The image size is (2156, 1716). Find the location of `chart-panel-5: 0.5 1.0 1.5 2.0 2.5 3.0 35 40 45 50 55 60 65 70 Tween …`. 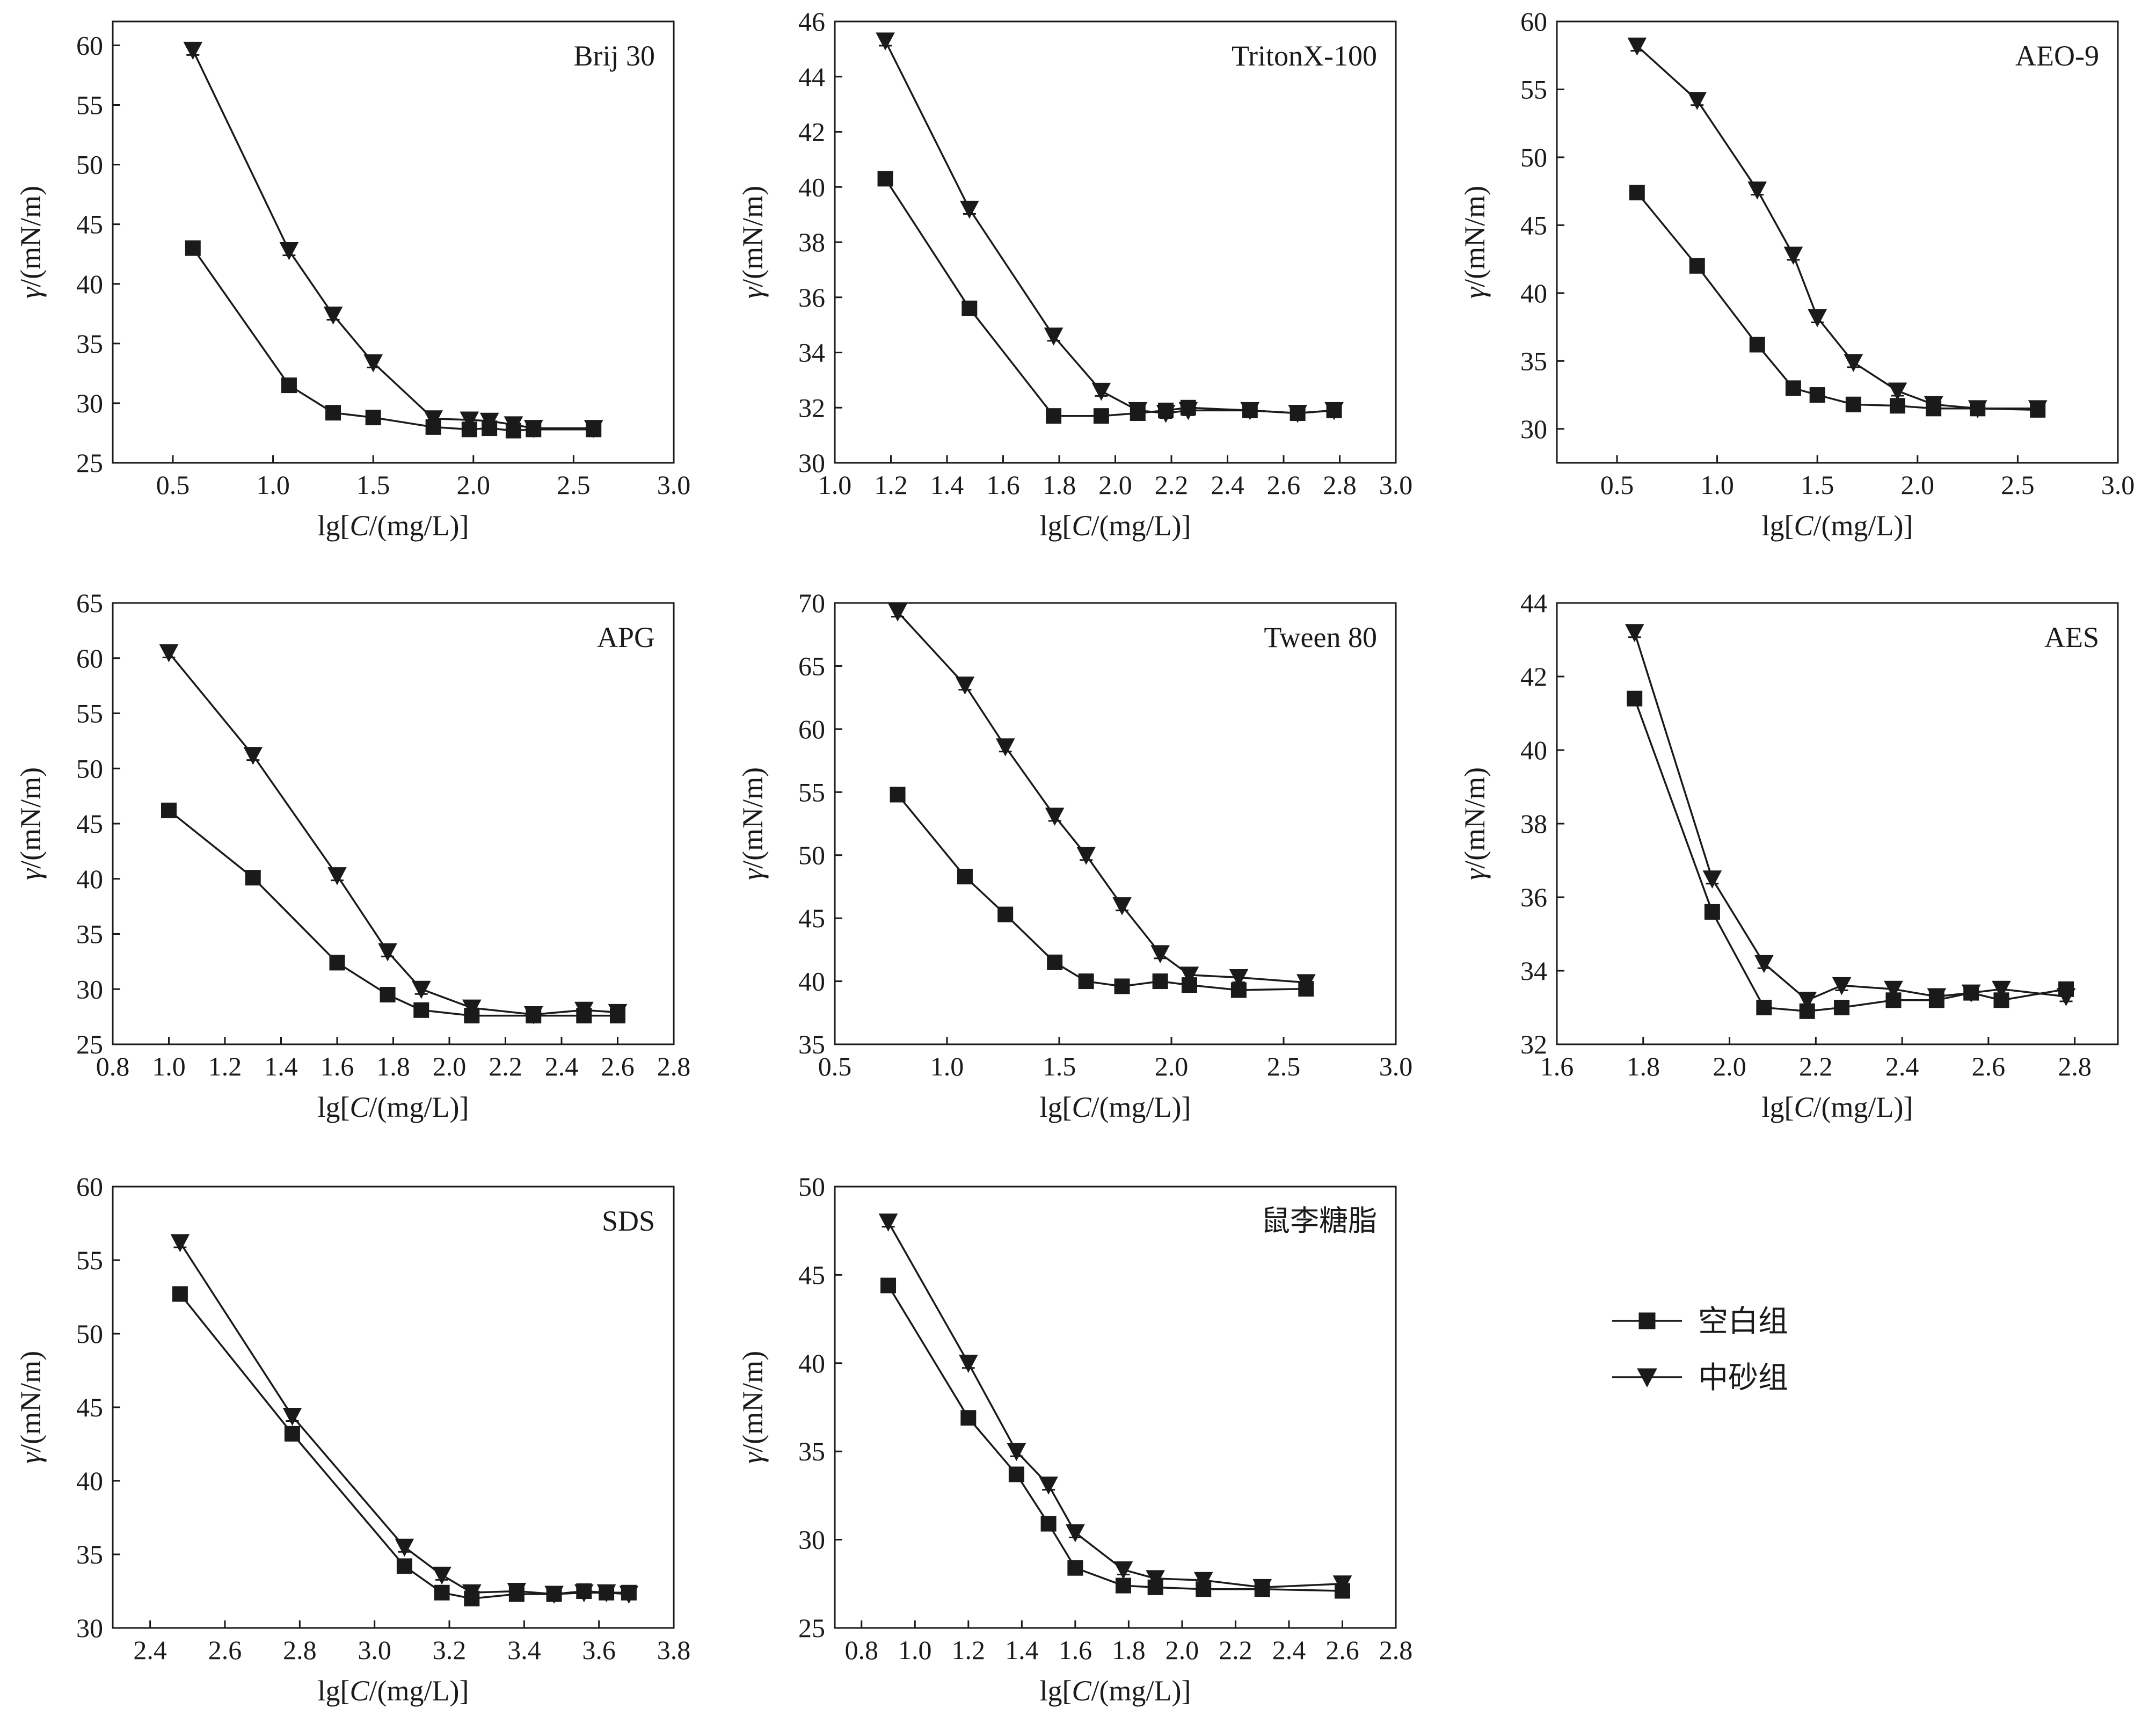

chart-panel-5: 0.5 1.0 1.5 2.0 2.5 3.0 35 40 45 50 55 60 65 70 Tween … is located at coordinates (1074, 855).